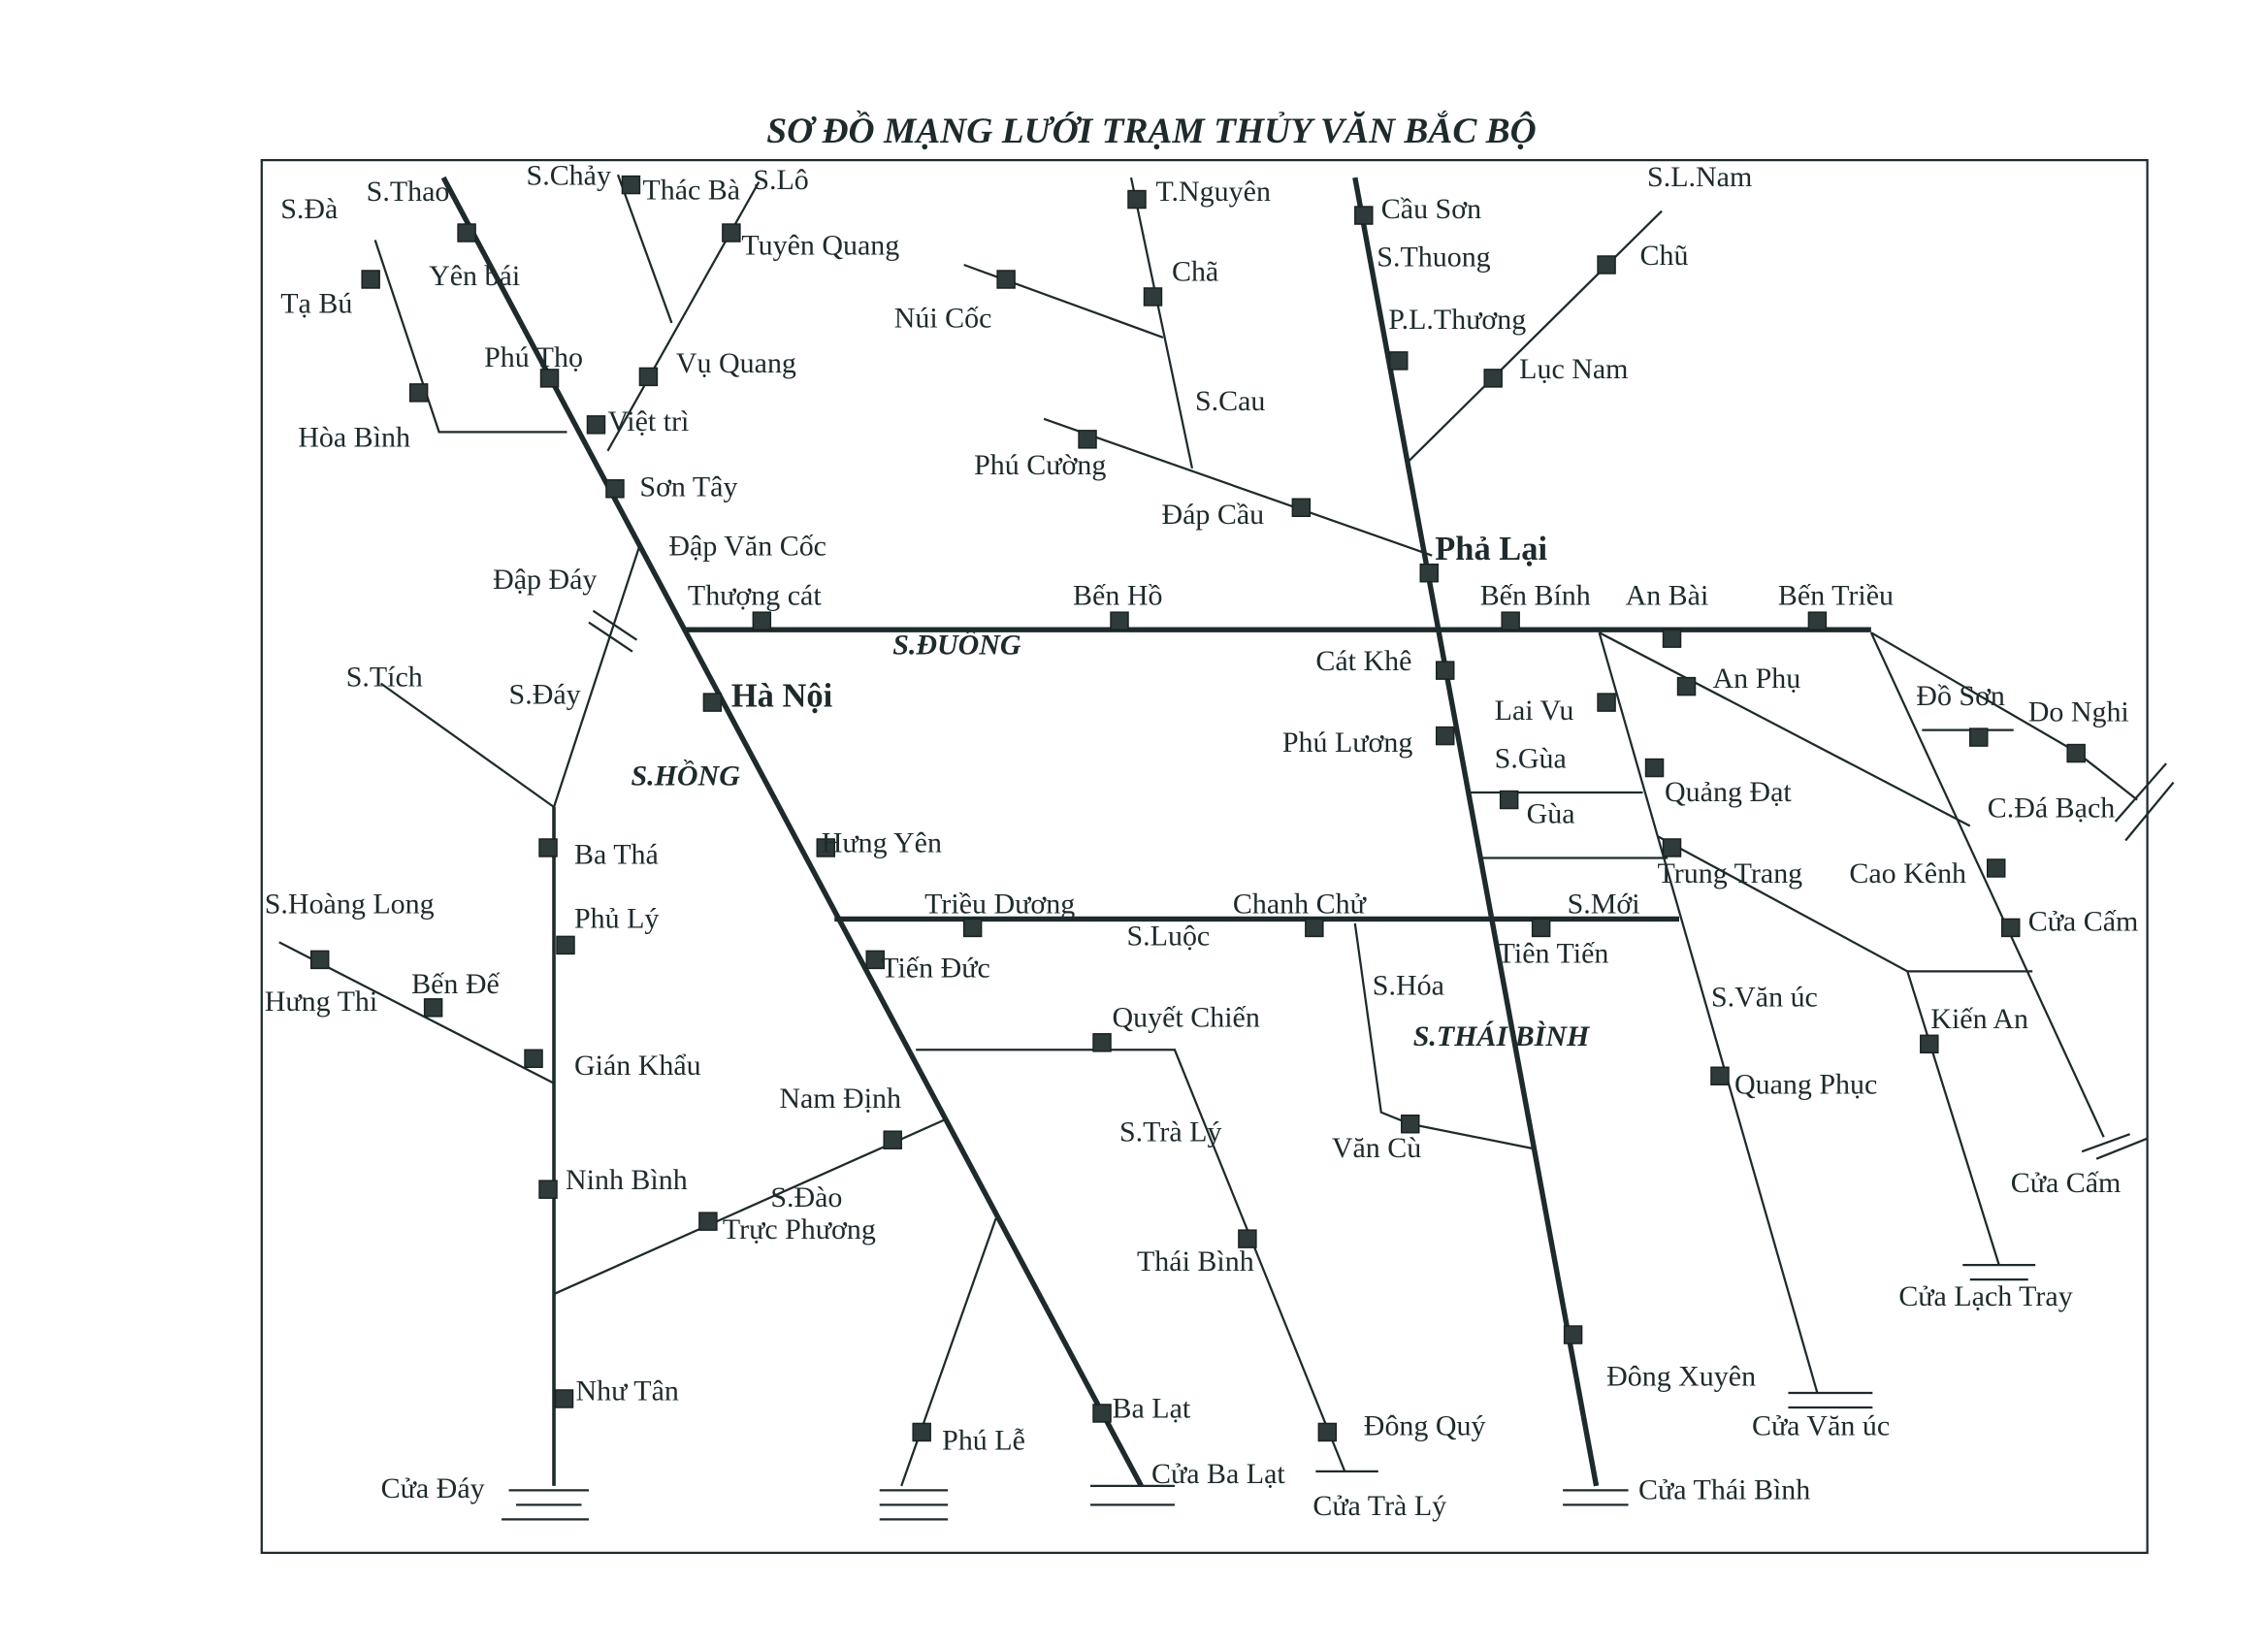 The height and width of the screenshot is (1649, 2268). I want to click on station-label: Ba Lạt, so click(1152, 1408).